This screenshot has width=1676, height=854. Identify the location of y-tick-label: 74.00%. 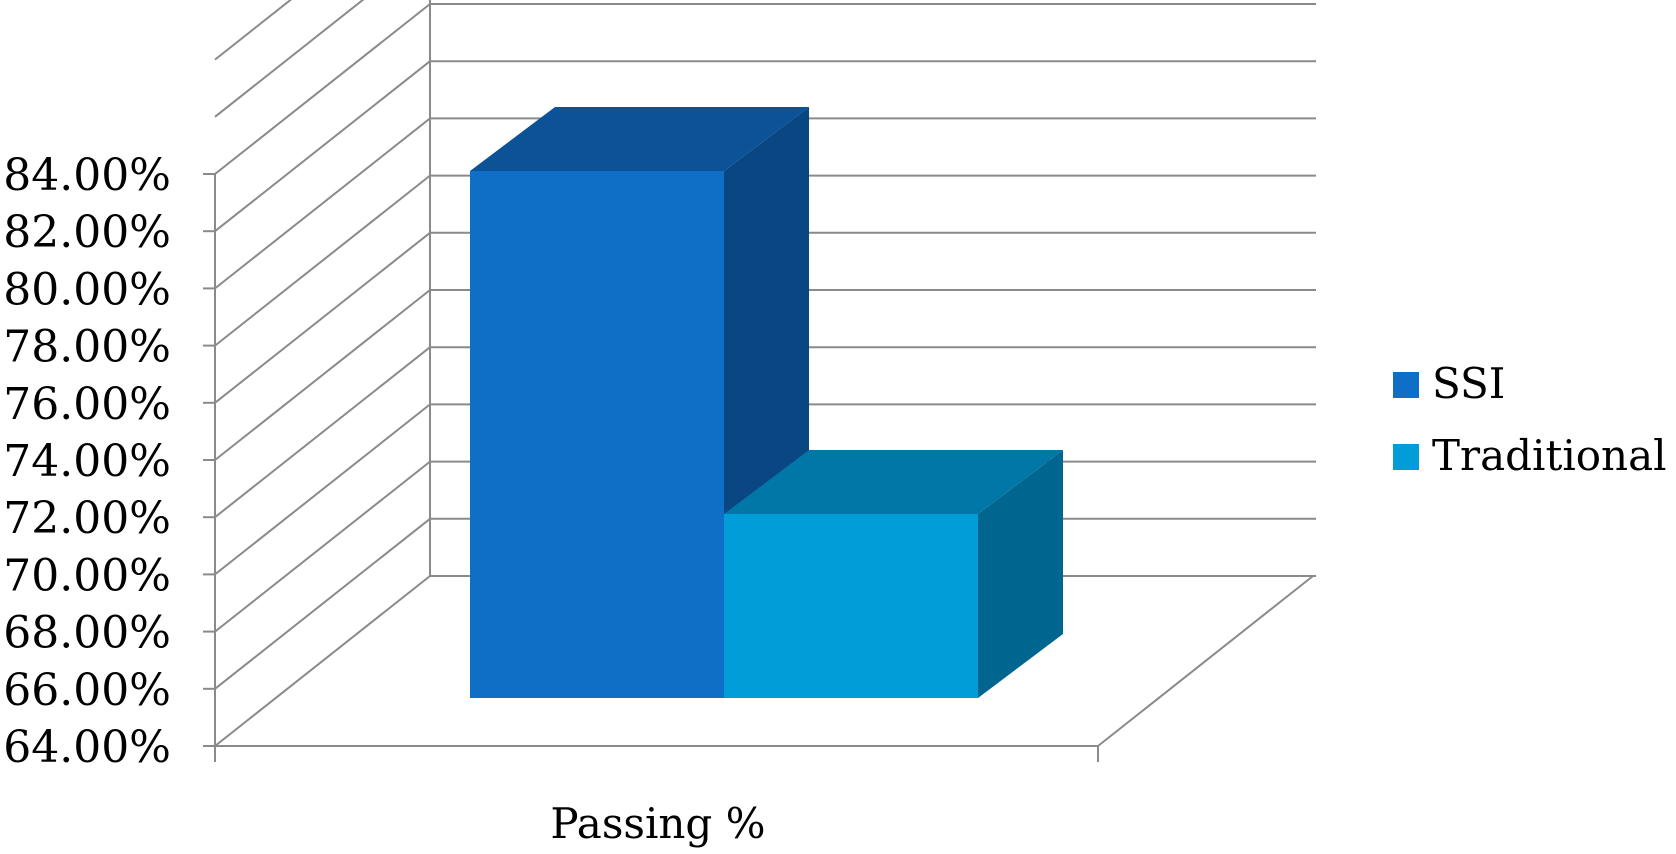
(87, 461).